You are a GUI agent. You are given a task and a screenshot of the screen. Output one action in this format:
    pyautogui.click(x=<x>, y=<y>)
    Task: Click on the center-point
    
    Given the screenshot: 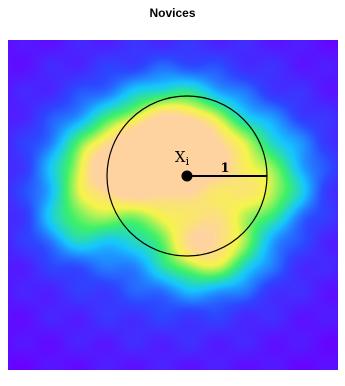 What is the action you would take?
    pyautogui.click(x=187, y=176)
    